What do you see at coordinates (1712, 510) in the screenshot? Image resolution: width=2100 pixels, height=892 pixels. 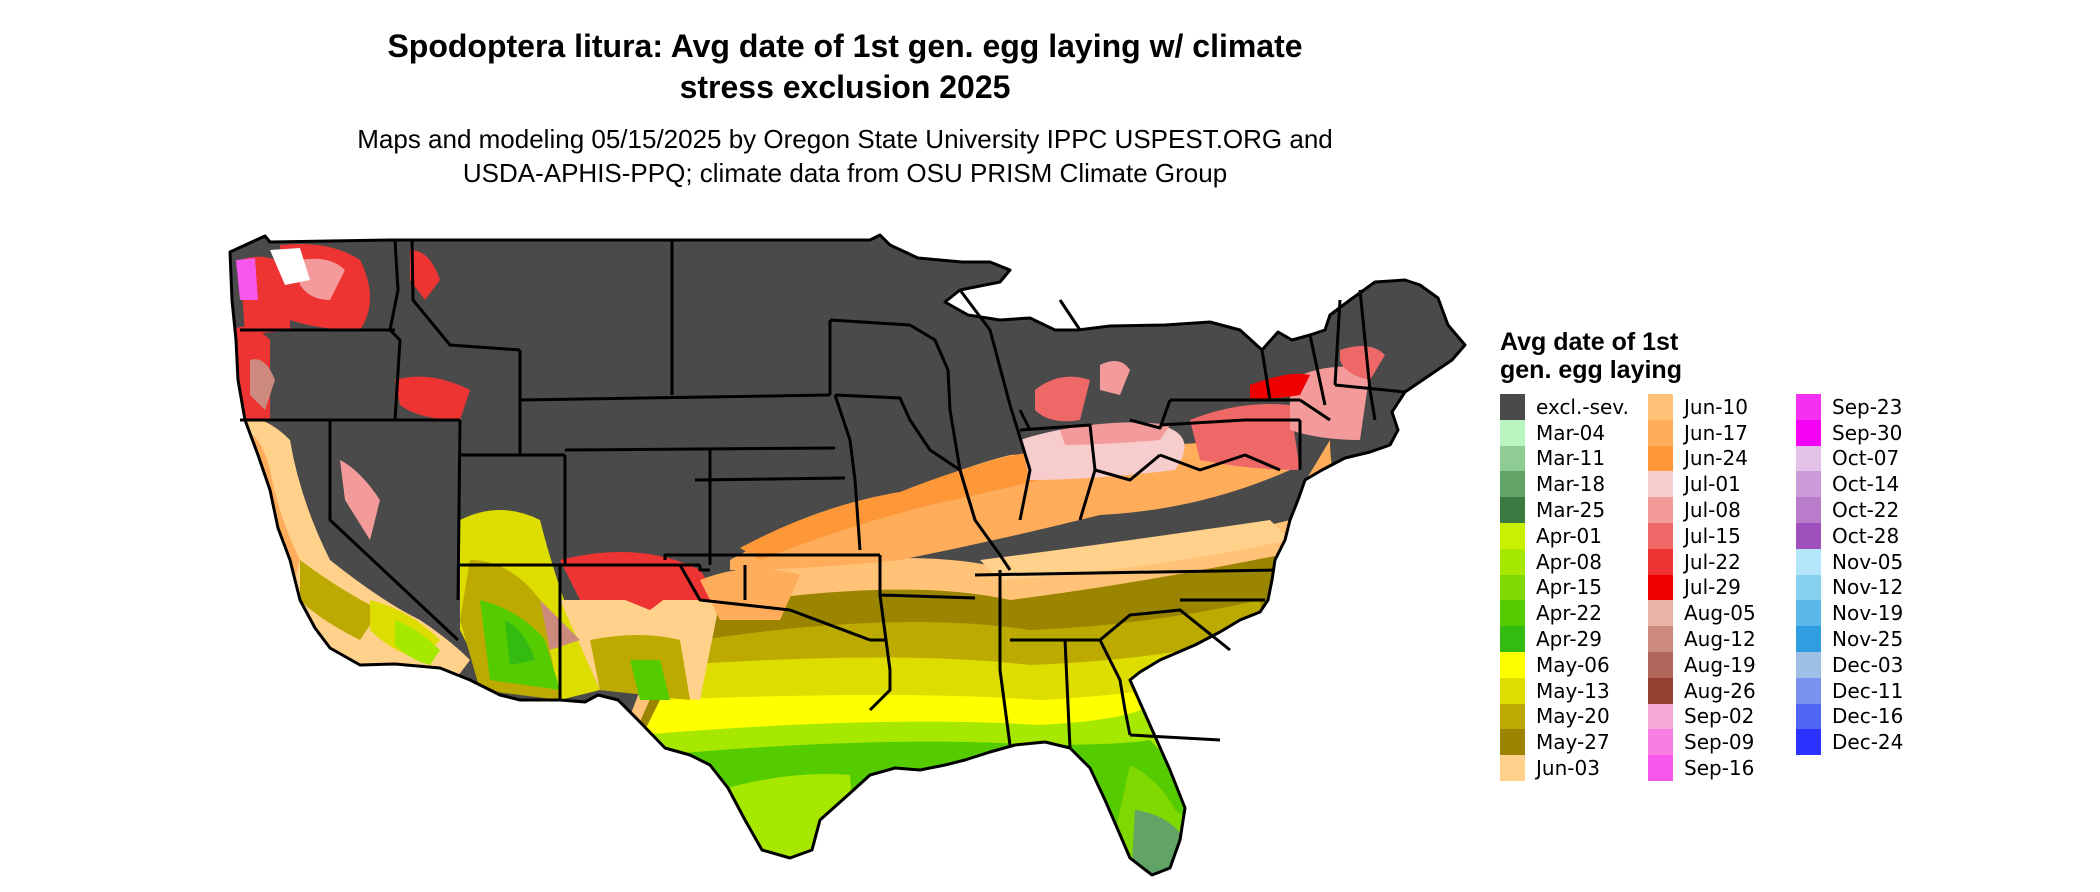 I see `legend-label: Jul-08` at bounding box center [1712, 510].